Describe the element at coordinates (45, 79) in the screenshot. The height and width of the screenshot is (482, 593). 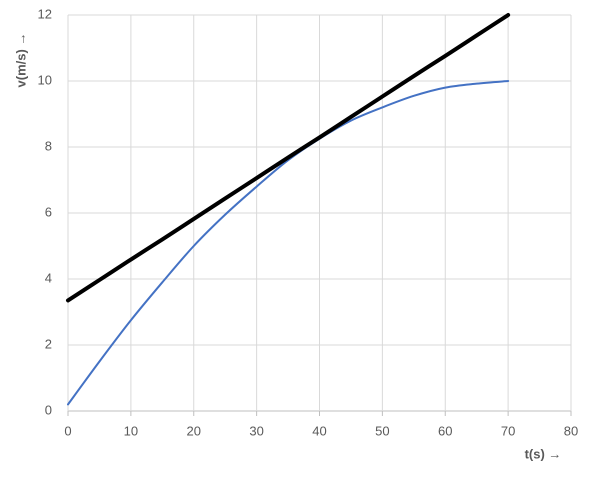
I see `y-tick-label: 10` at that location.